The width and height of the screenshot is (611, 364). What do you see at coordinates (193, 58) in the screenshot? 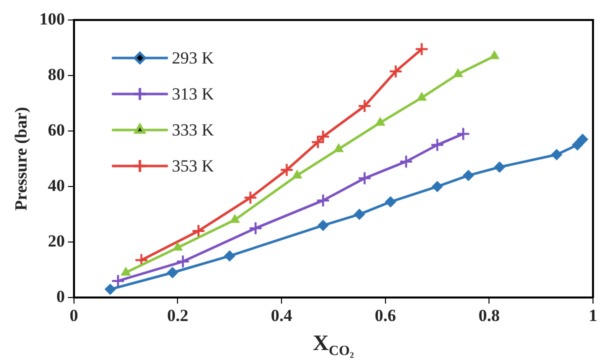
I see `legend-label: 293 K` at bounding box center [193, 58].